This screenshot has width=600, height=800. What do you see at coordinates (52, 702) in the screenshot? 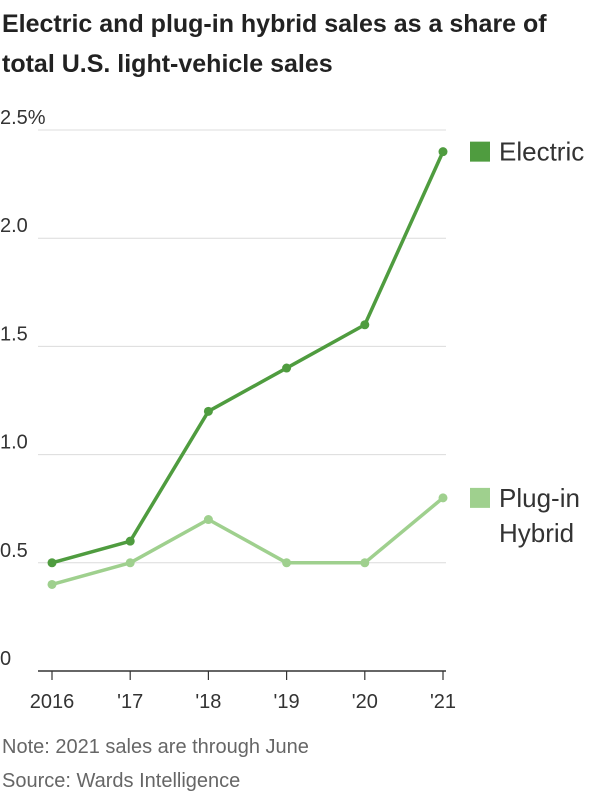
I see `x-tick-label: 2016` at bounding box center [52, 702].